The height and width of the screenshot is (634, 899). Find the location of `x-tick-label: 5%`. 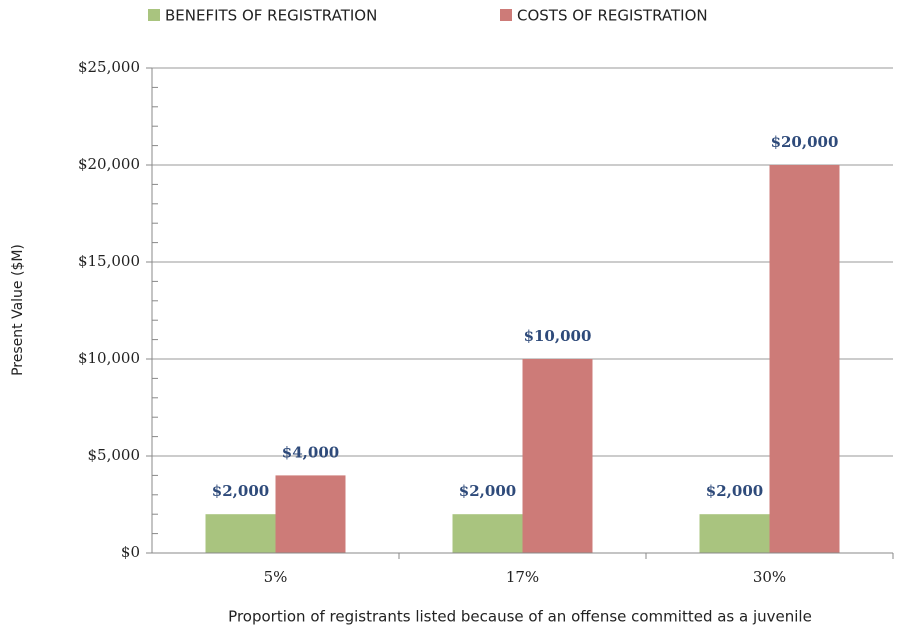

x-tick-label: 5% is located at coordinates (276, 577).